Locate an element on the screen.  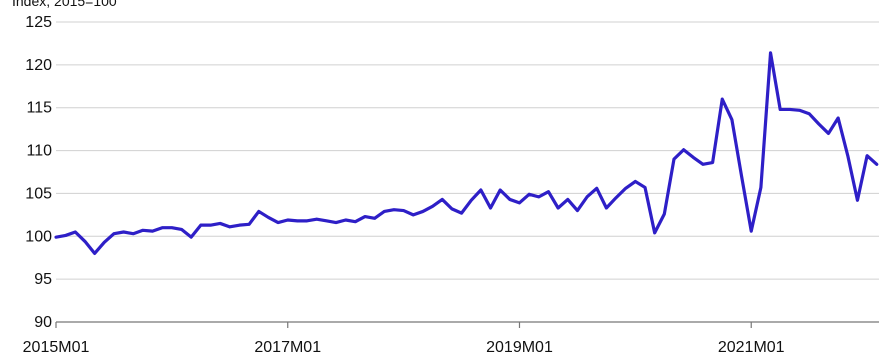
y-tick-label-125: 125 is located at coordinates (38, 22).